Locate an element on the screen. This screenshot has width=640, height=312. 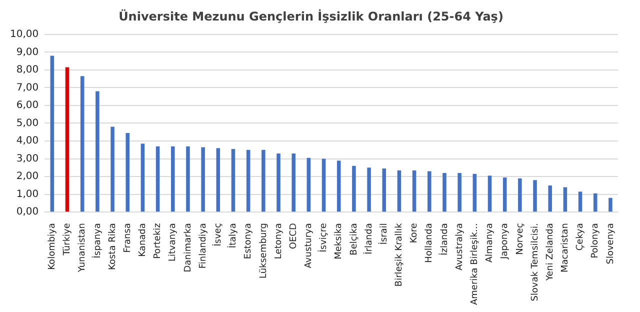
y-tick-label: 7,00 is located at coordinates (27, 88).